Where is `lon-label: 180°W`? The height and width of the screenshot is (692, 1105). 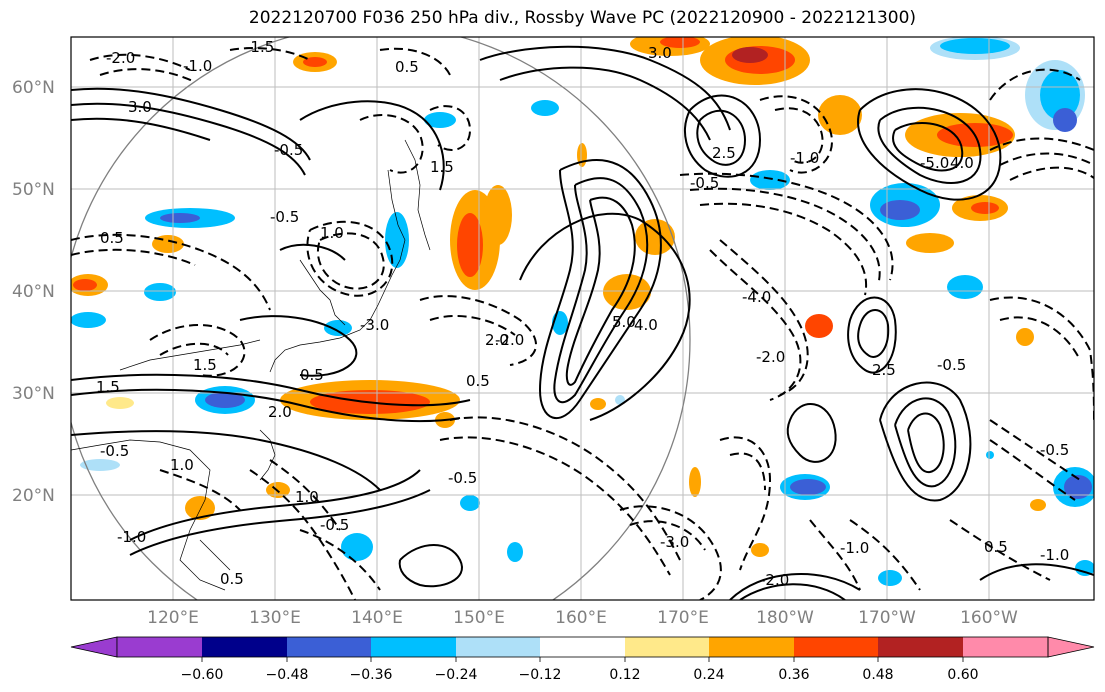
lon-label: 180°W is located at coordinates (785, 618).